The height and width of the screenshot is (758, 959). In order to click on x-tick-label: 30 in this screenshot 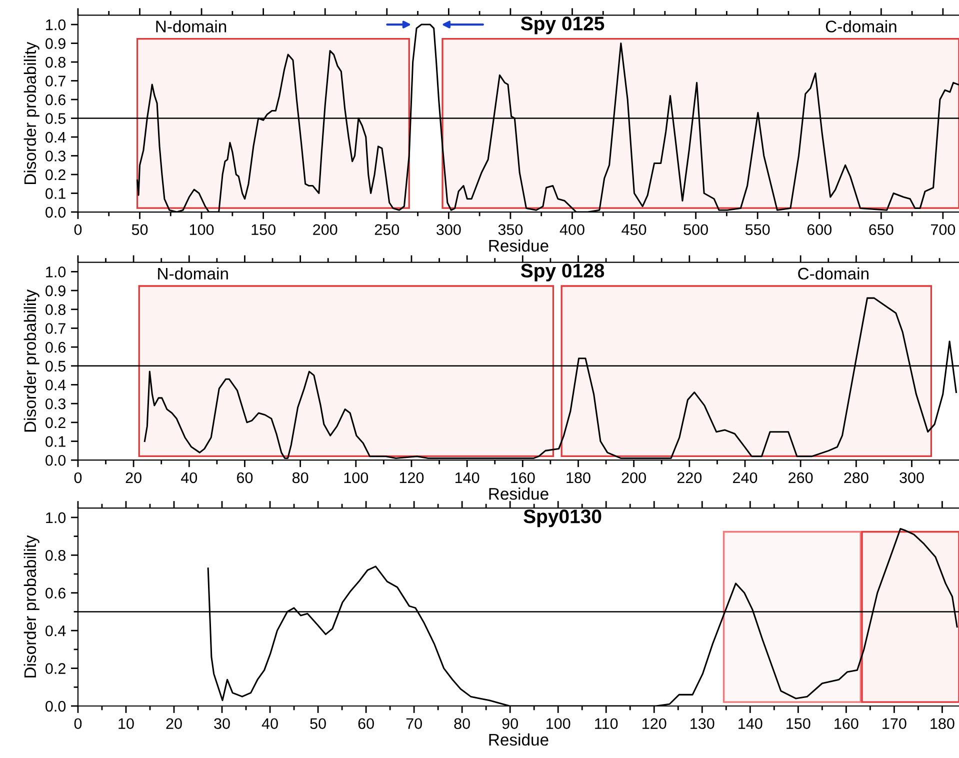, I will do `click(222, 724)`.